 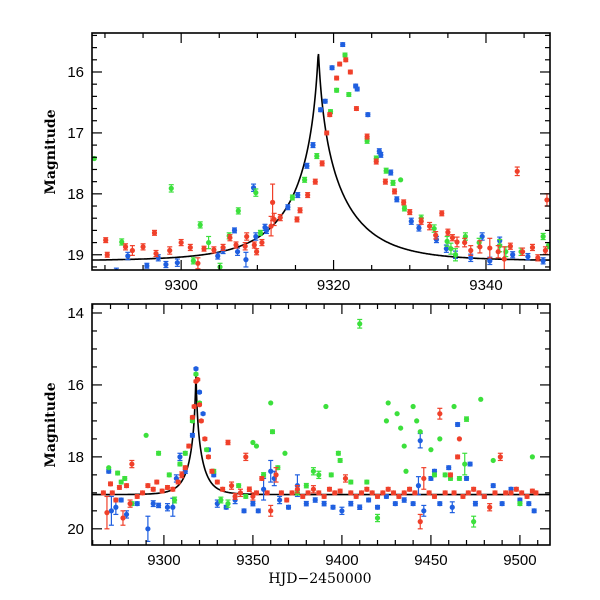 What do you see at coordinates (75, 255) in the screenshot?
I see `top-y-tick-label: 19` at bounding box center [75, 255].